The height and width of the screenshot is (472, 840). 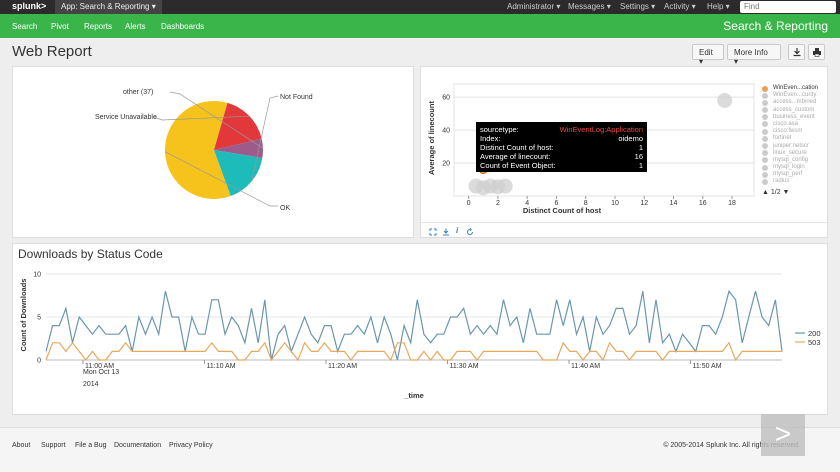 I want to click on nav-pivot: Pivot, so click(x=60, y=26).